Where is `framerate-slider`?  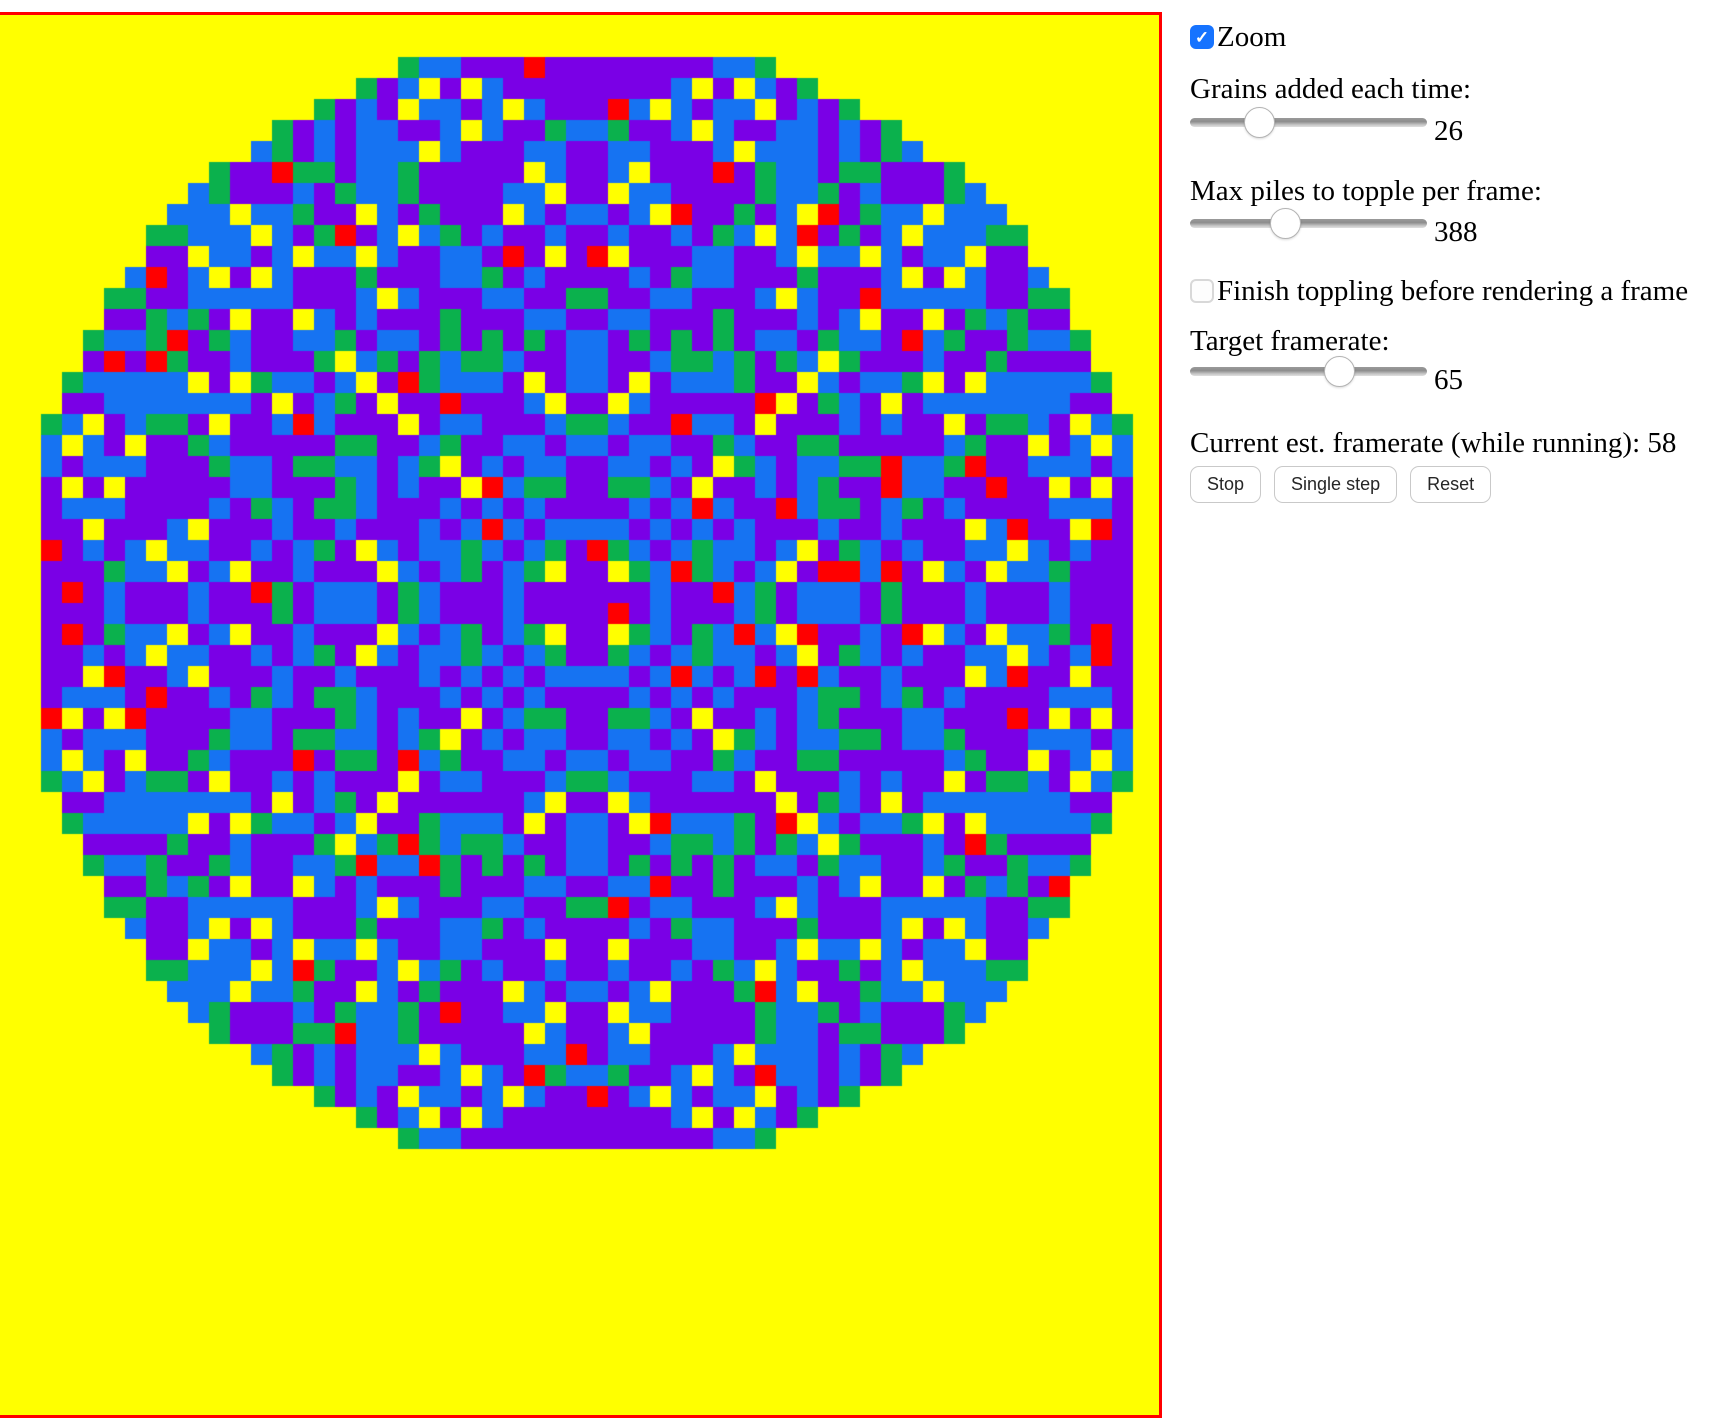 framerate-slider is located at coordinates (1308, 371).